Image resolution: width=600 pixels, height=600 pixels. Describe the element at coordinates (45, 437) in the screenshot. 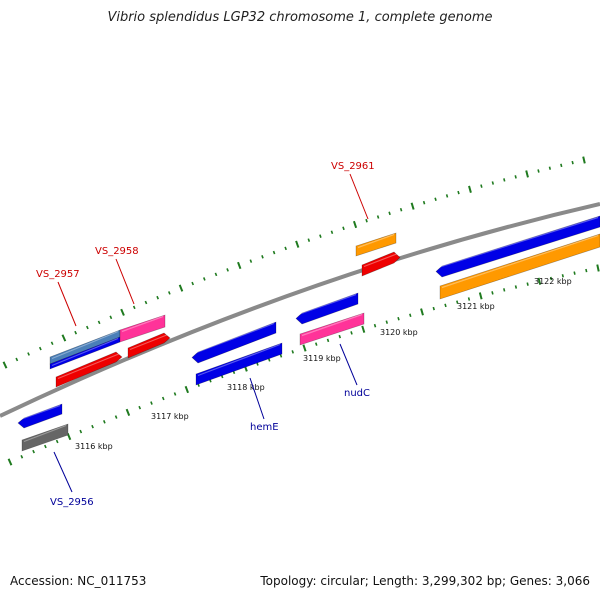

I see `gene-feature-gray` at that location.